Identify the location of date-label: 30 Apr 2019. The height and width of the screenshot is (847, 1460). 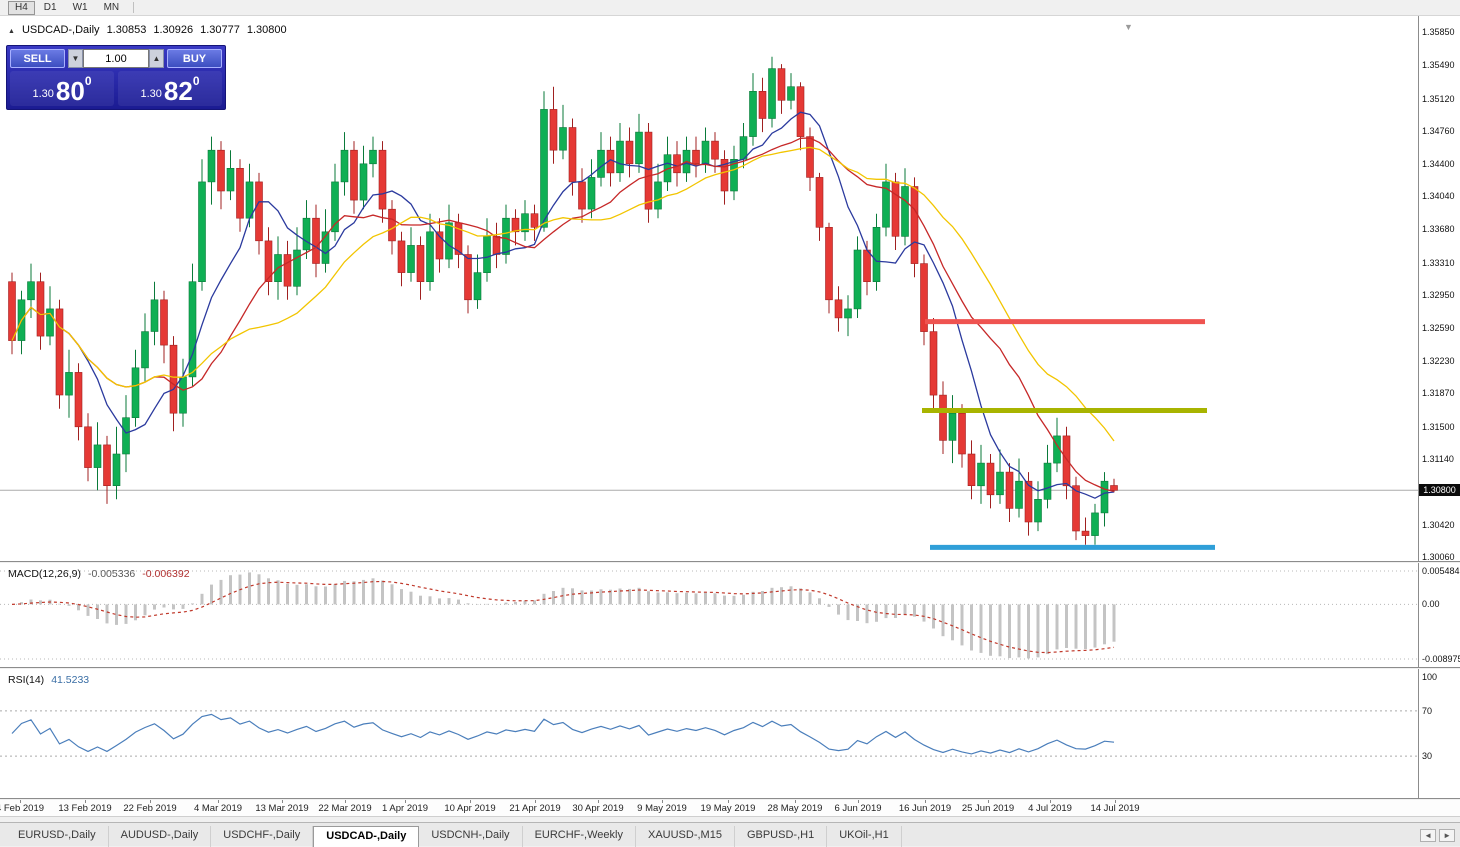
(598, 808).